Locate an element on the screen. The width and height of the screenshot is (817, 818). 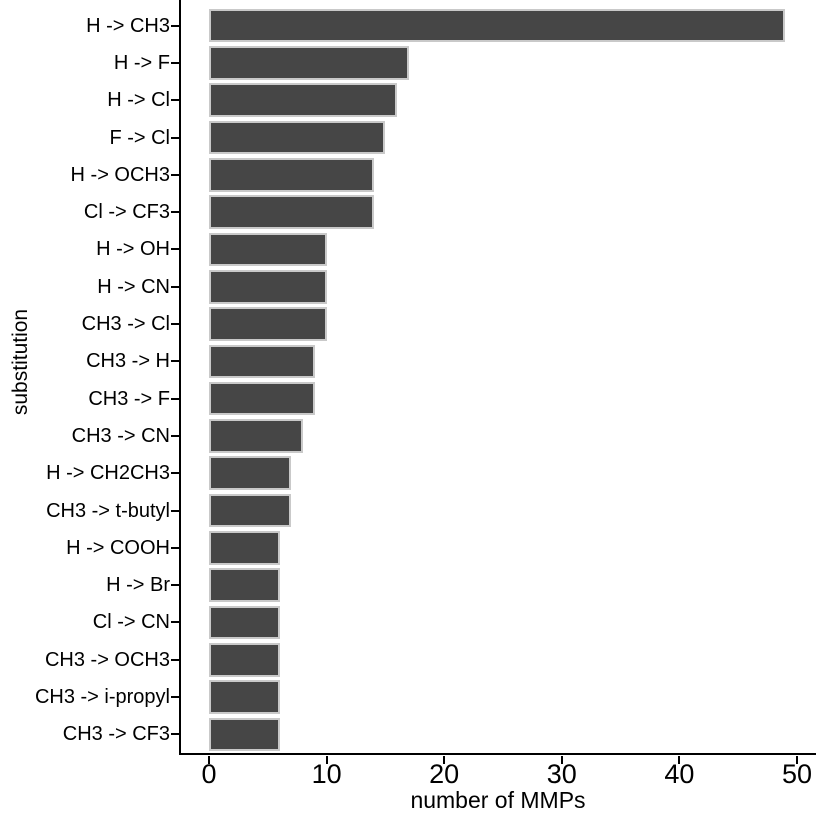
x-tick-label: 10 is located at coordinates (326, 774).